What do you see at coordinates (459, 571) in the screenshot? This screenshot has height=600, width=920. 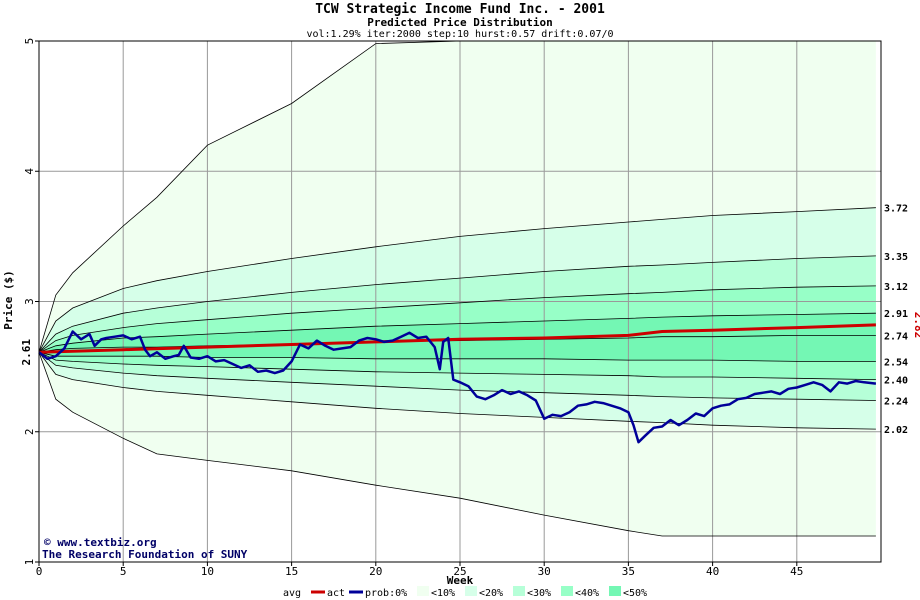 I see `x-tick-label: 25` at bounding box center [459, 571].